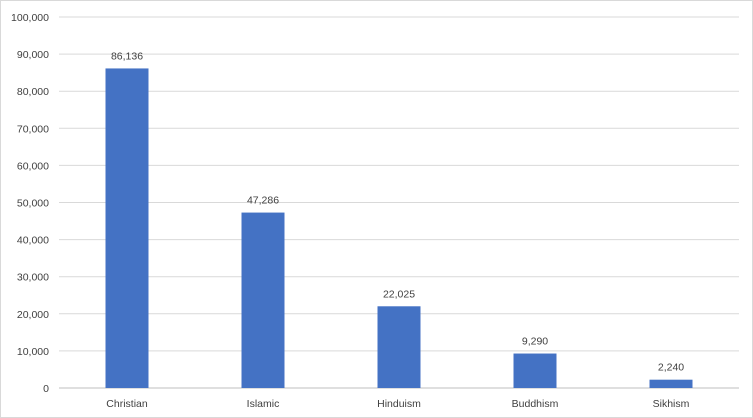 The height and width of the screenshot is (418, 753). Describe the element at coordinates (127, 228) in the screenshot. I see `bar-christian` at that location.